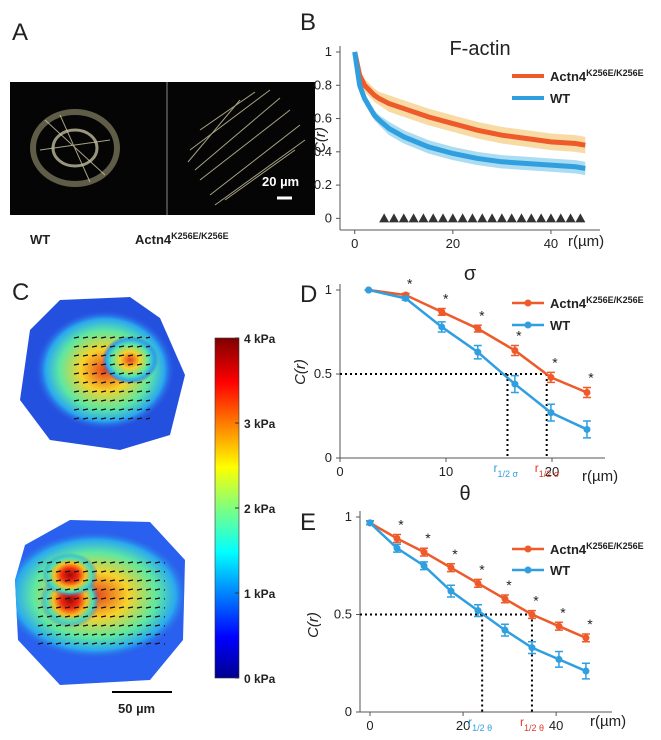 The width and height of the screenshot is (661, 740). I want to click on panel-a-image: 20 µm, so click(162, 148).